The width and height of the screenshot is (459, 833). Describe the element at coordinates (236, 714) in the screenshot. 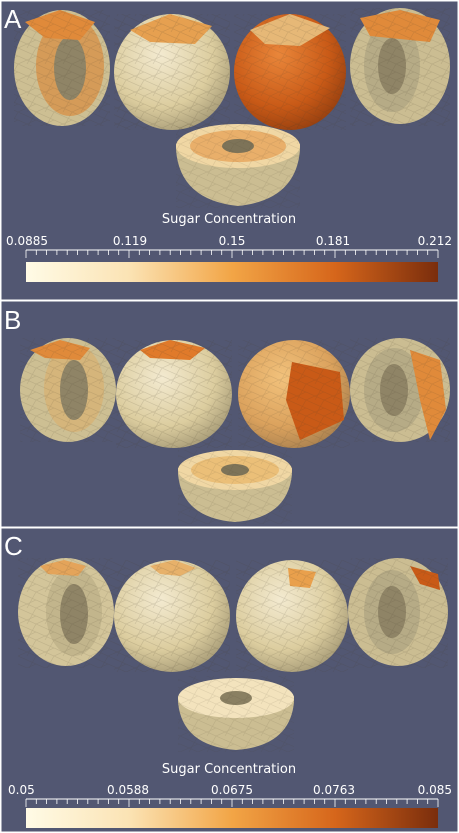

I see `fruit-half-bottom-c` at that location.